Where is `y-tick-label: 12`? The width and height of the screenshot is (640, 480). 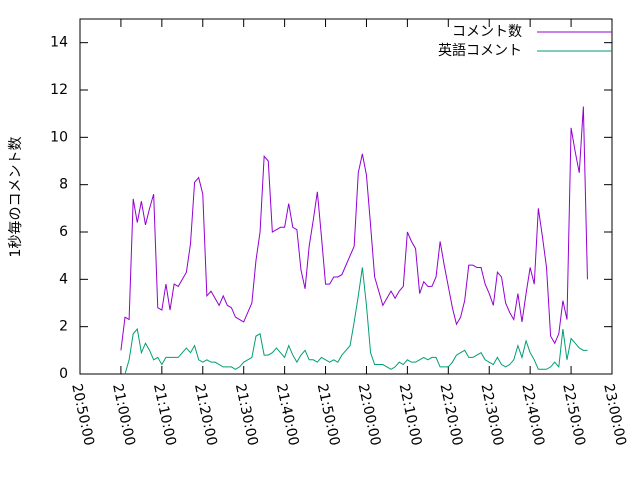 y-tick-label: 12 is located at coordinates (59, 90).